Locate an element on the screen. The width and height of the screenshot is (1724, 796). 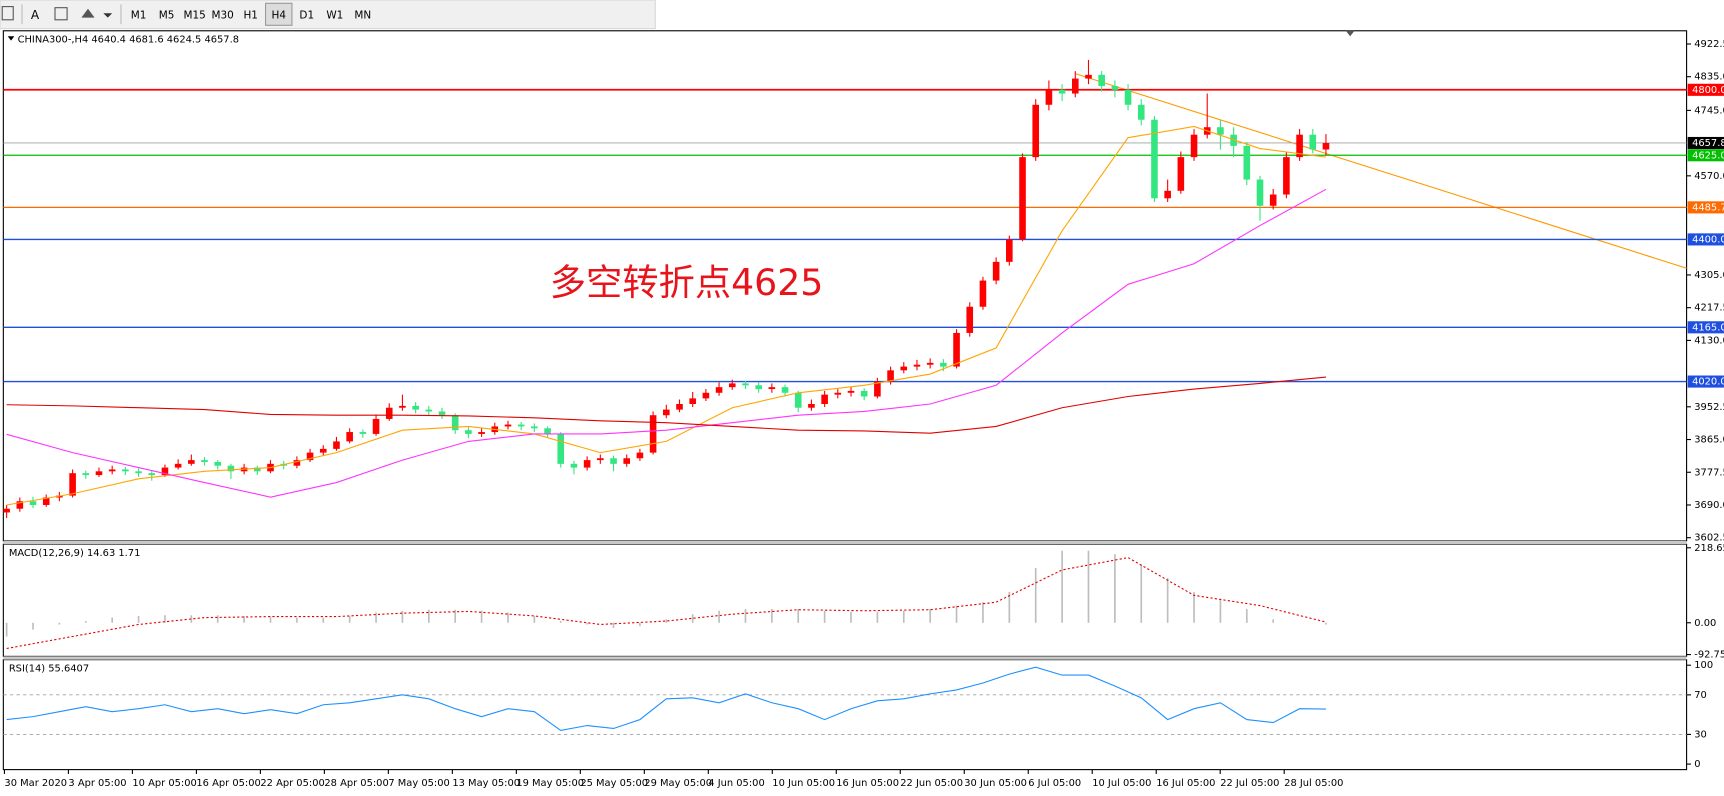
dropdown-arrow is located at coordinates (108, 15).